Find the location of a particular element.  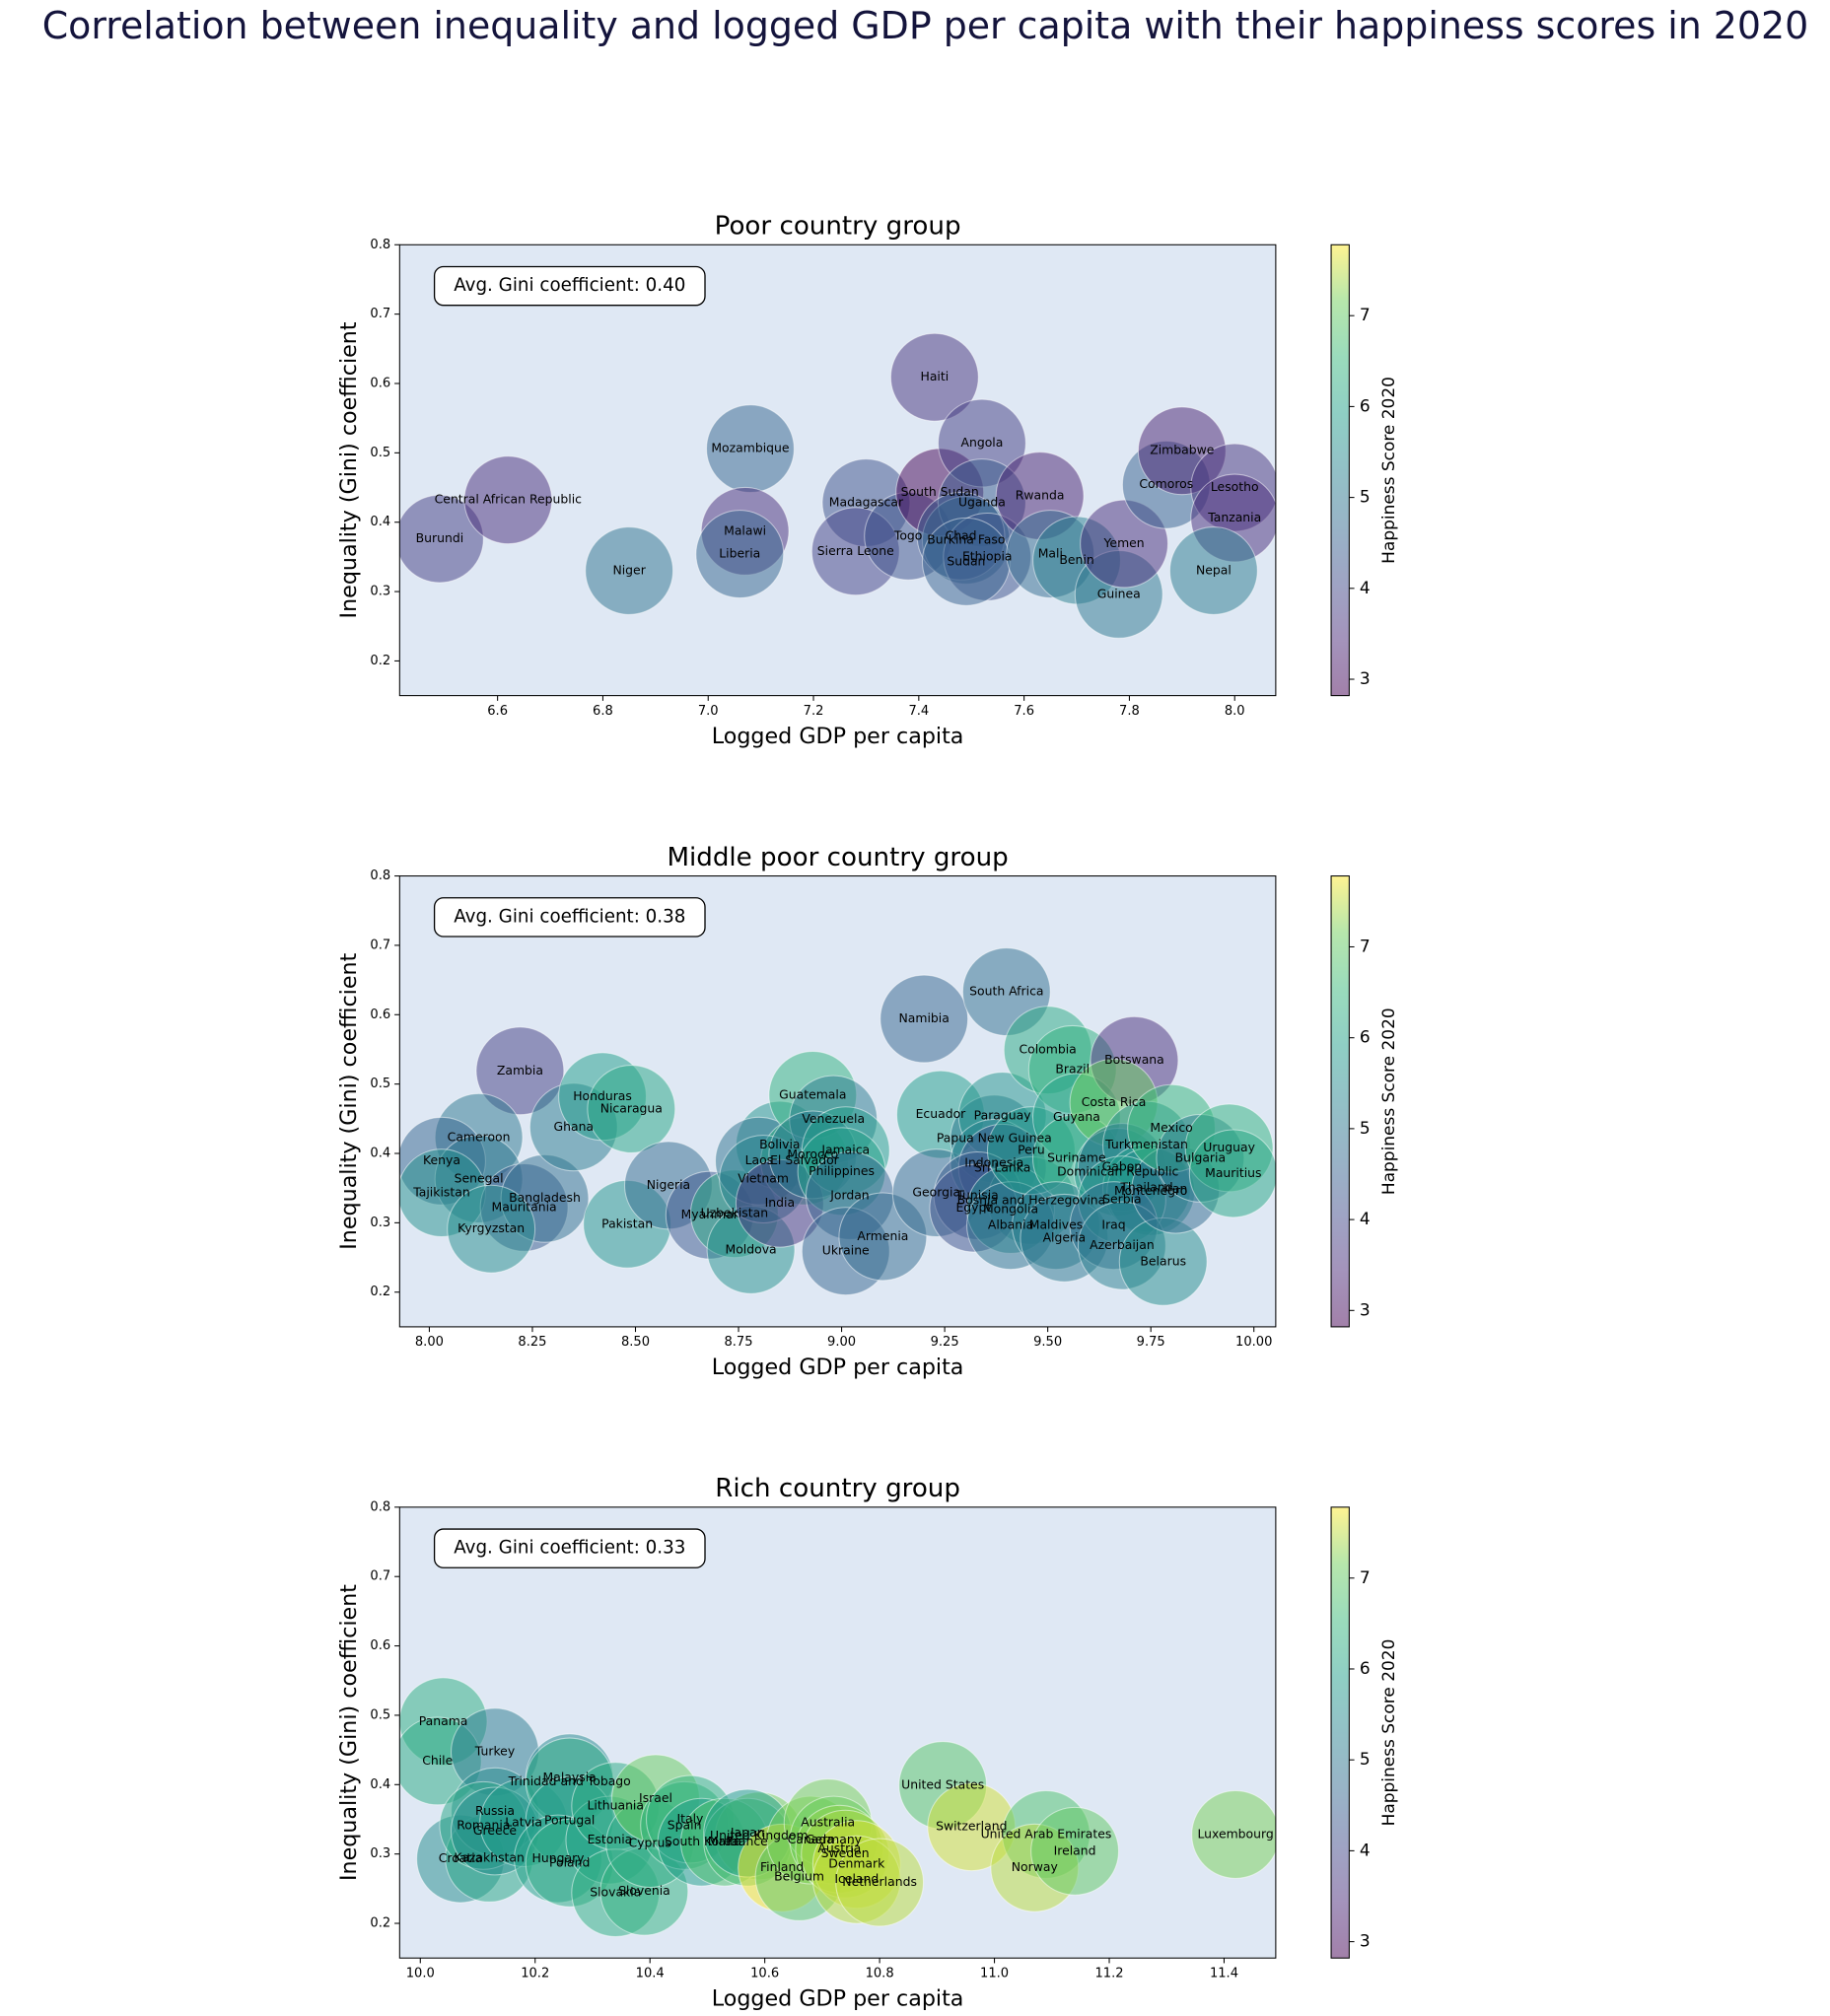

x-tick-label: 11.4 is located at coordinates (1224, 1973).